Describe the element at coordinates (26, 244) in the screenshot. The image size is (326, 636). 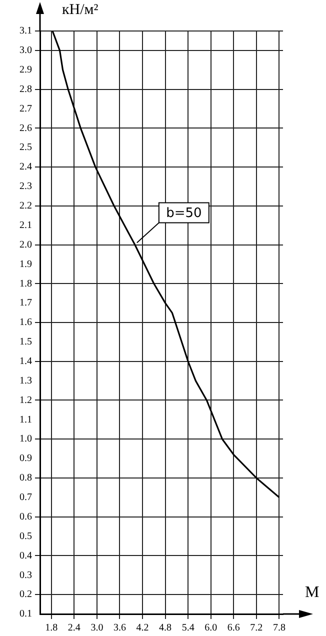
I see `y-tick-label: 2.0` at that location.